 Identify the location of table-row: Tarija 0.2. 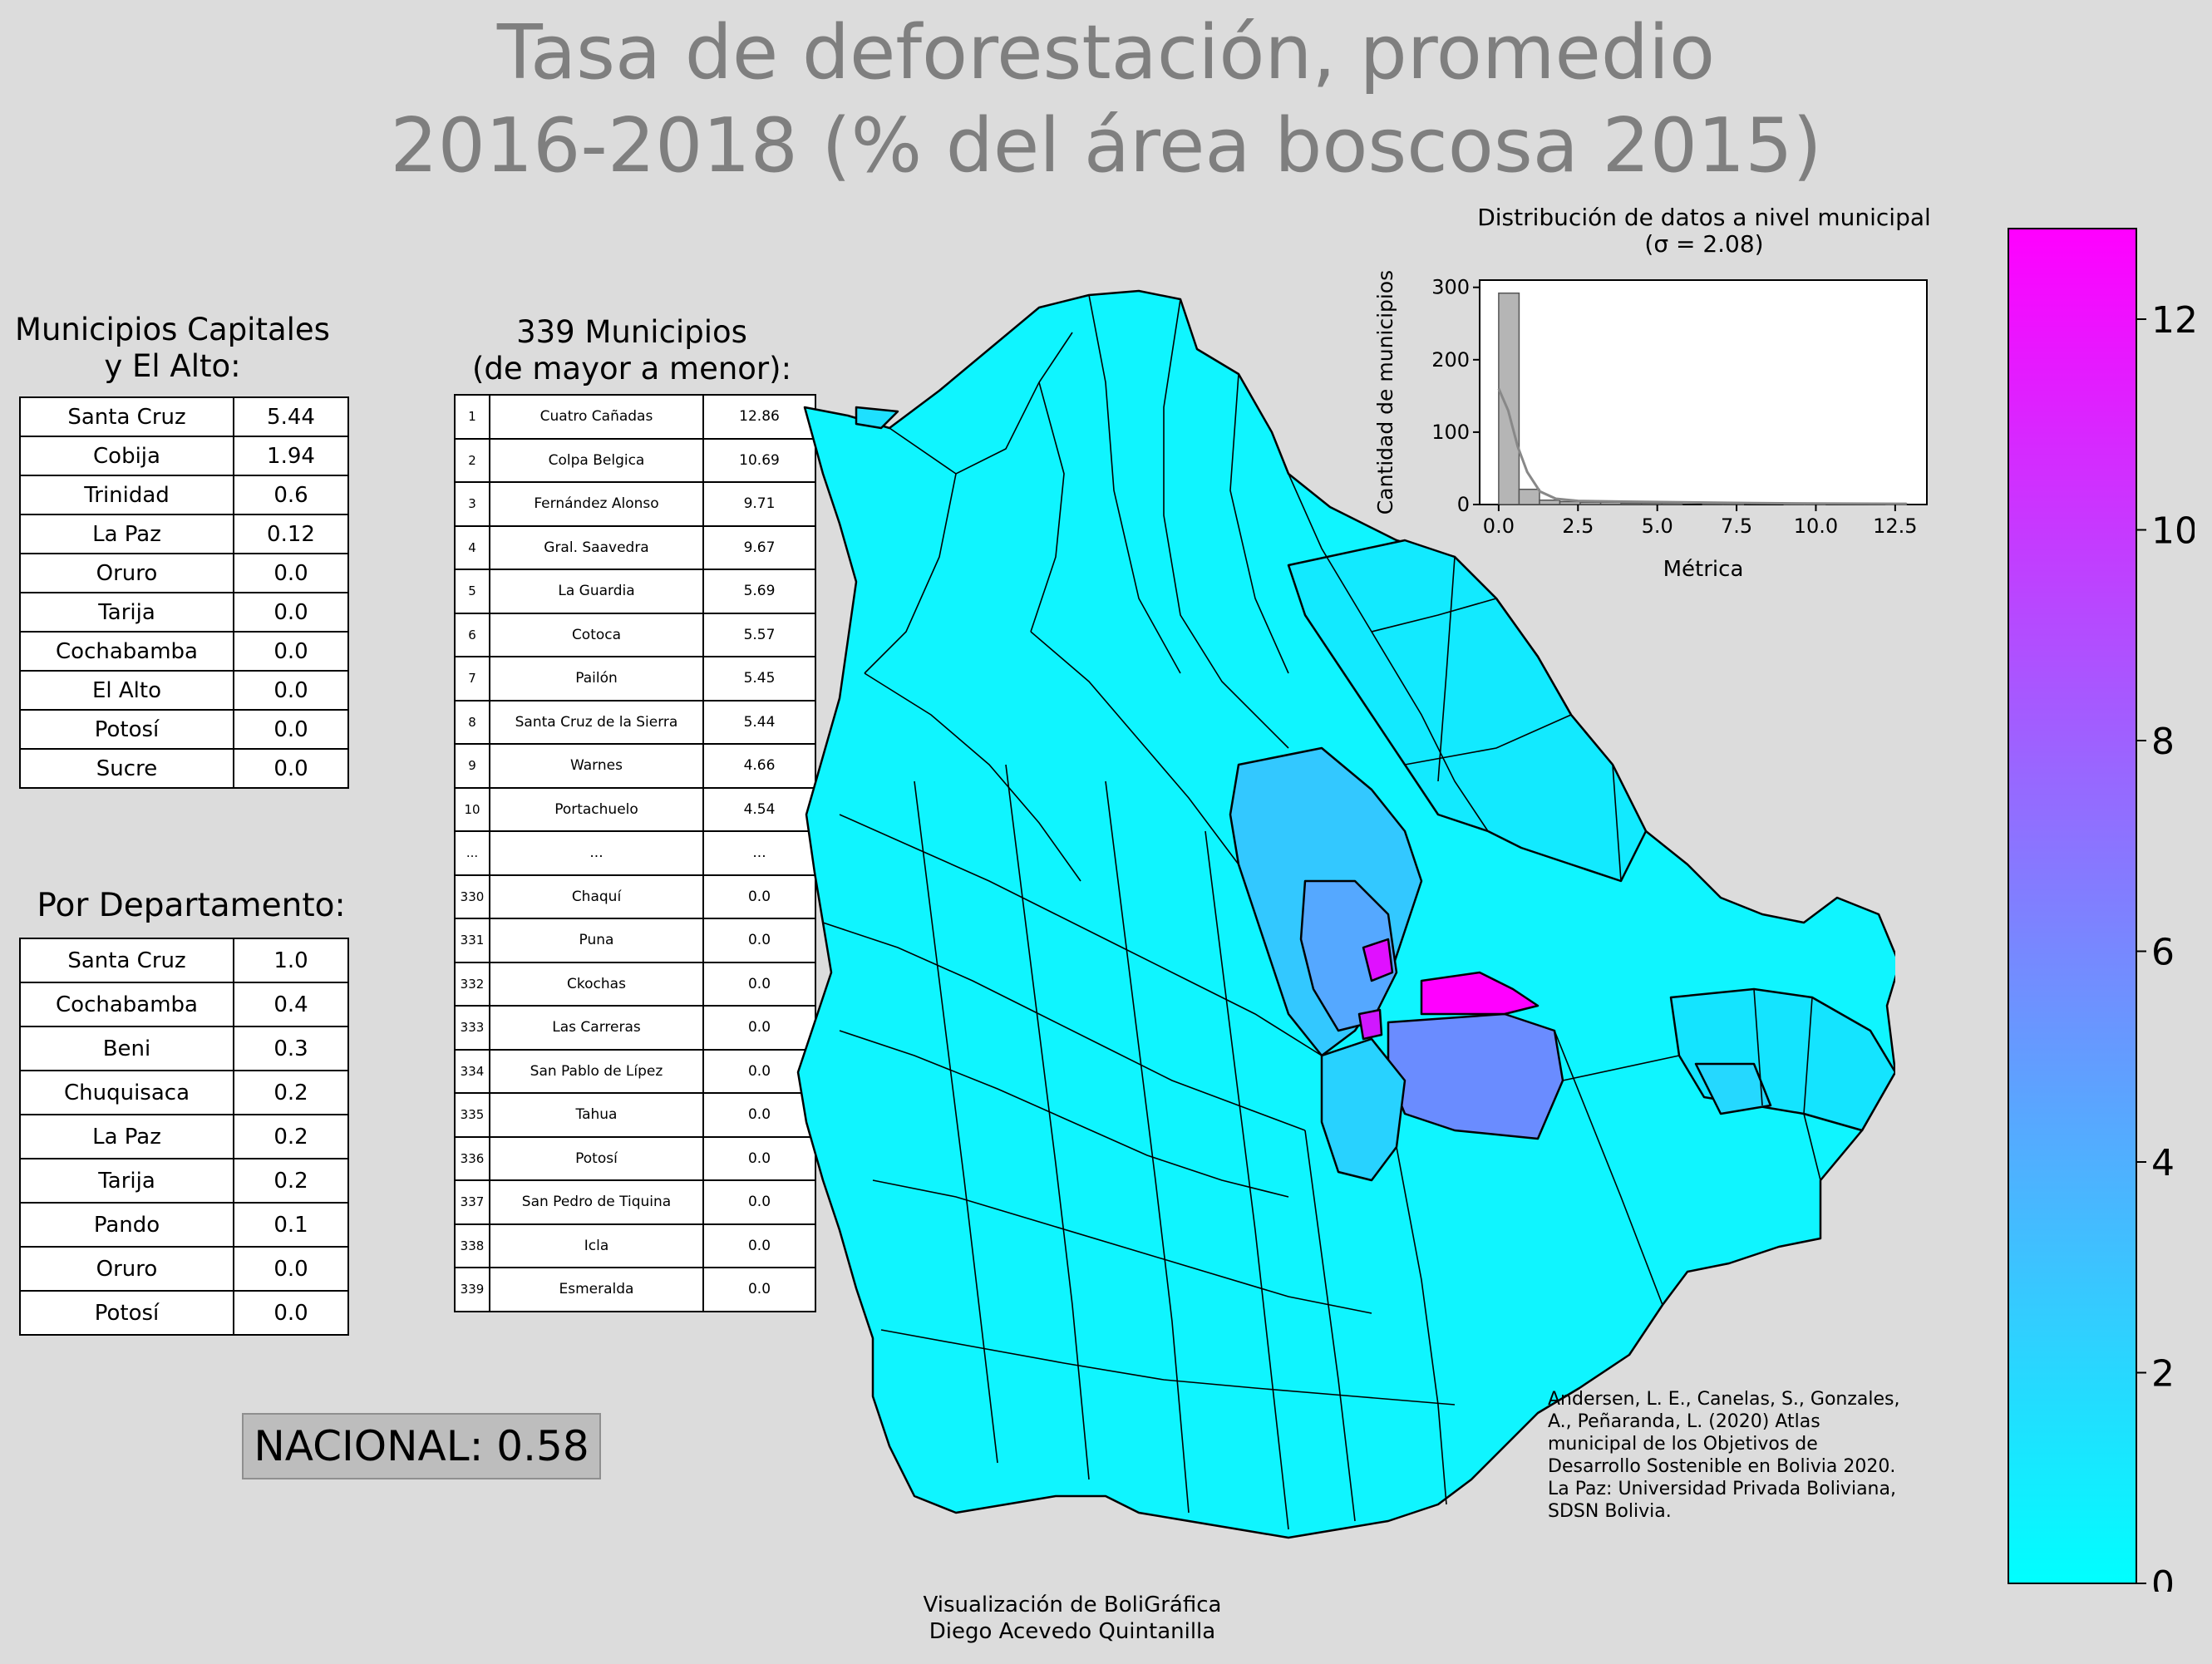
(184, 1181).